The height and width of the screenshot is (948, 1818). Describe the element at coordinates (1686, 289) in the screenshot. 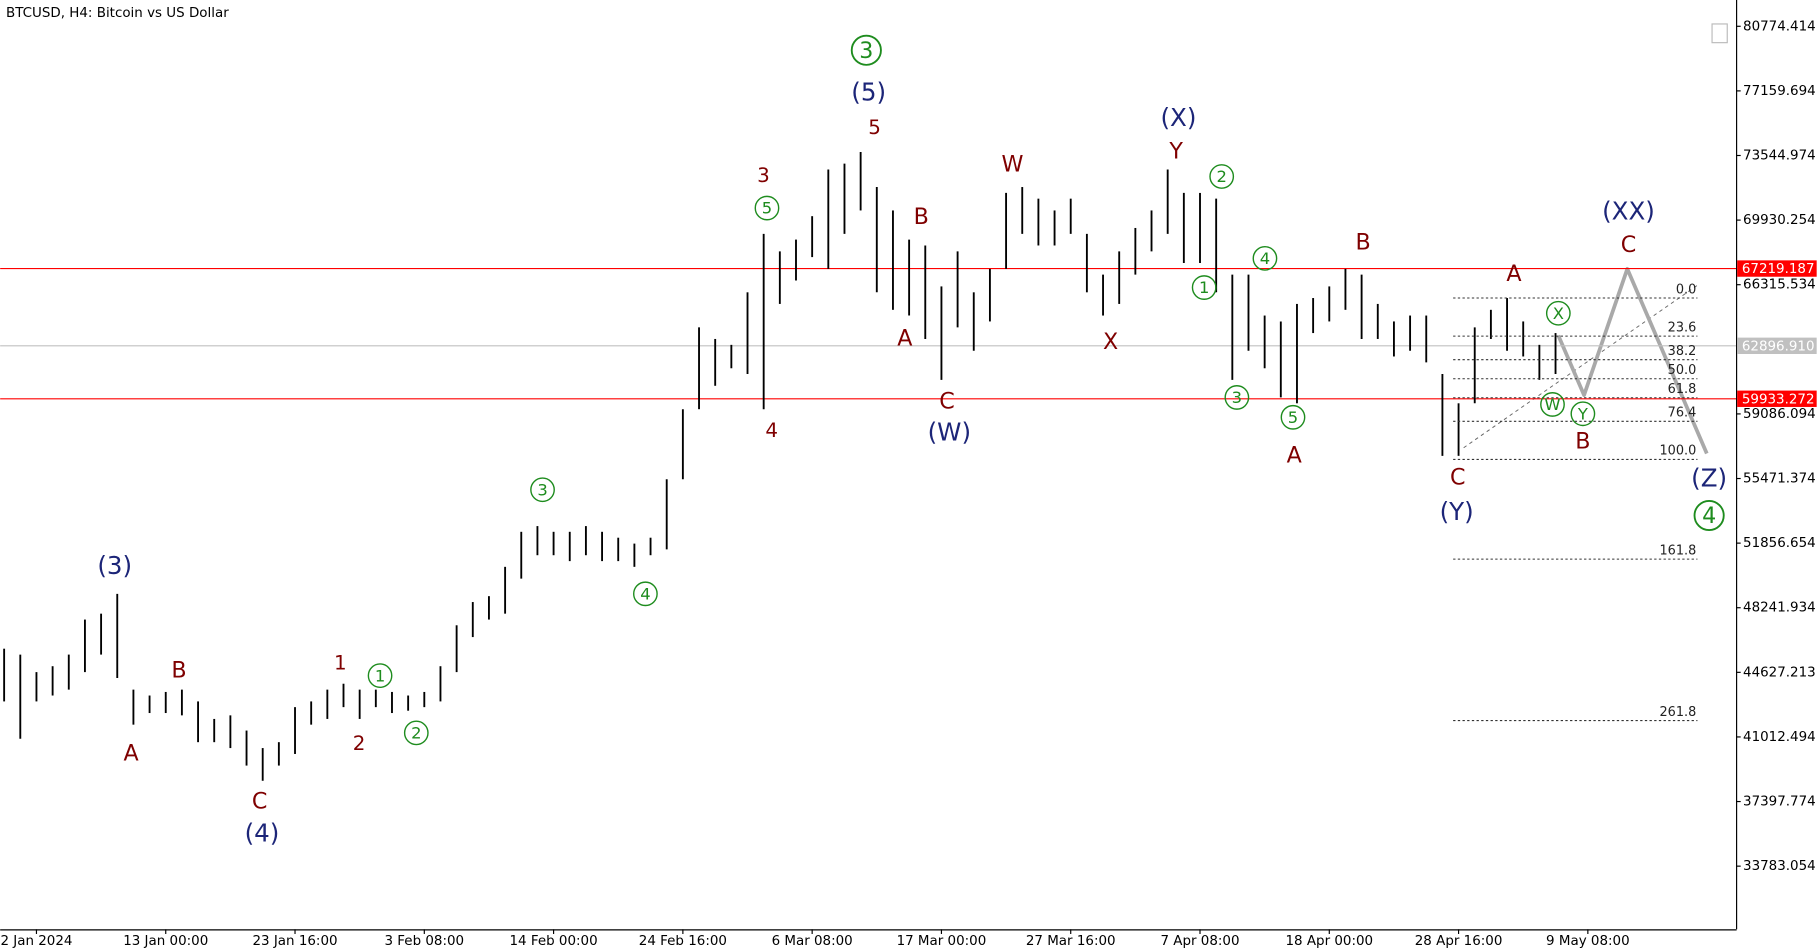

I see `fib-label: 0.0` at that location.